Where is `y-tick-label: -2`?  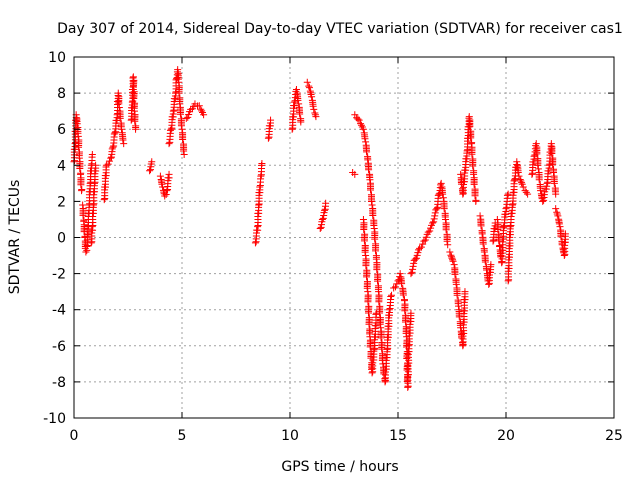 y-tick-label: -2 is located at coordinates (59, 275).